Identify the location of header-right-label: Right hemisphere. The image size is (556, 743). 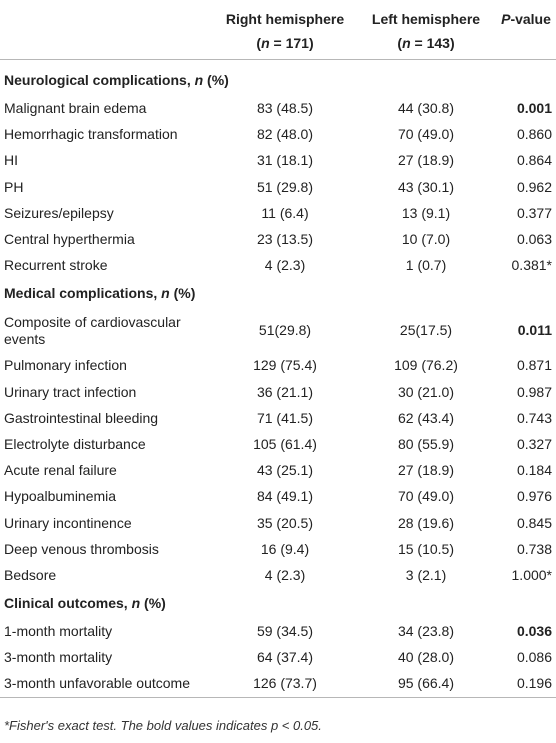
(285, 19).